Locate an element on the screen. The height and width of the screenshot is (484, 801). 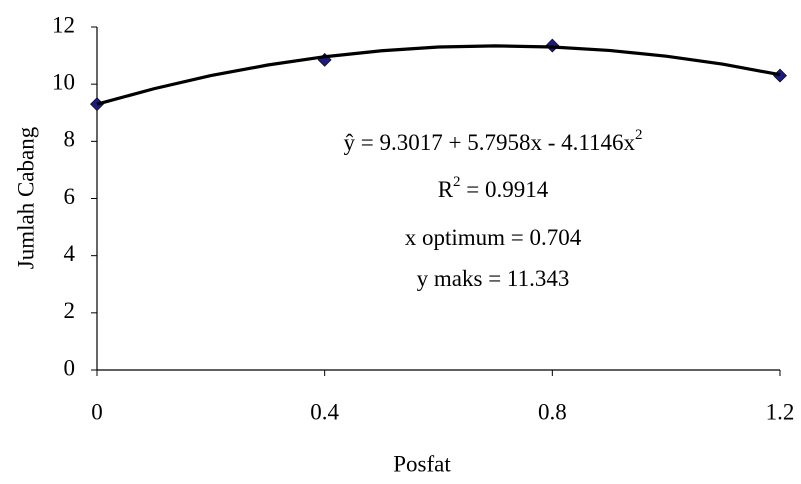
annotation: y maks = 11.343 is located at coordinates (493, 278).